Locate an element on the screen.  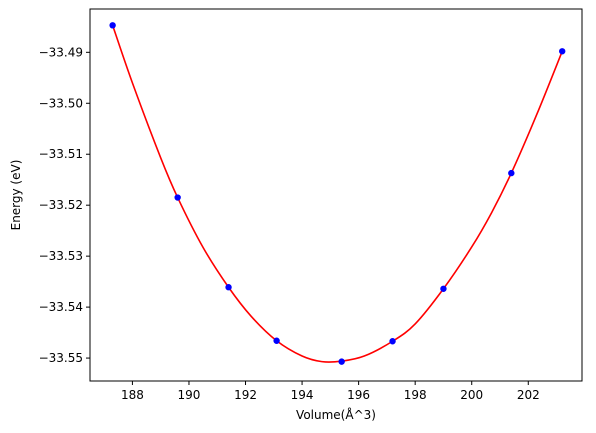
x-tick-label: 196 is located at coordinates (358, 395).